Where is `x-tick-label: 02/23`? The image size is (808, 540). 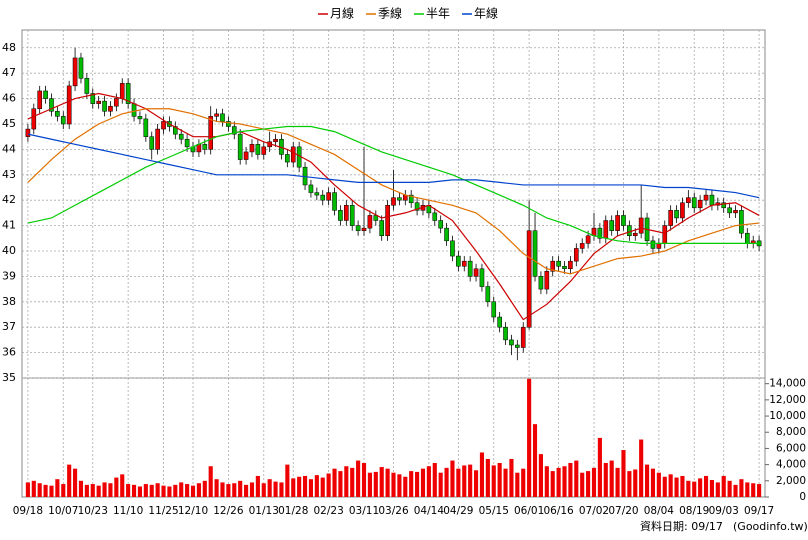 x-tick-label: 02/23 is located at coordinates (329, 511).